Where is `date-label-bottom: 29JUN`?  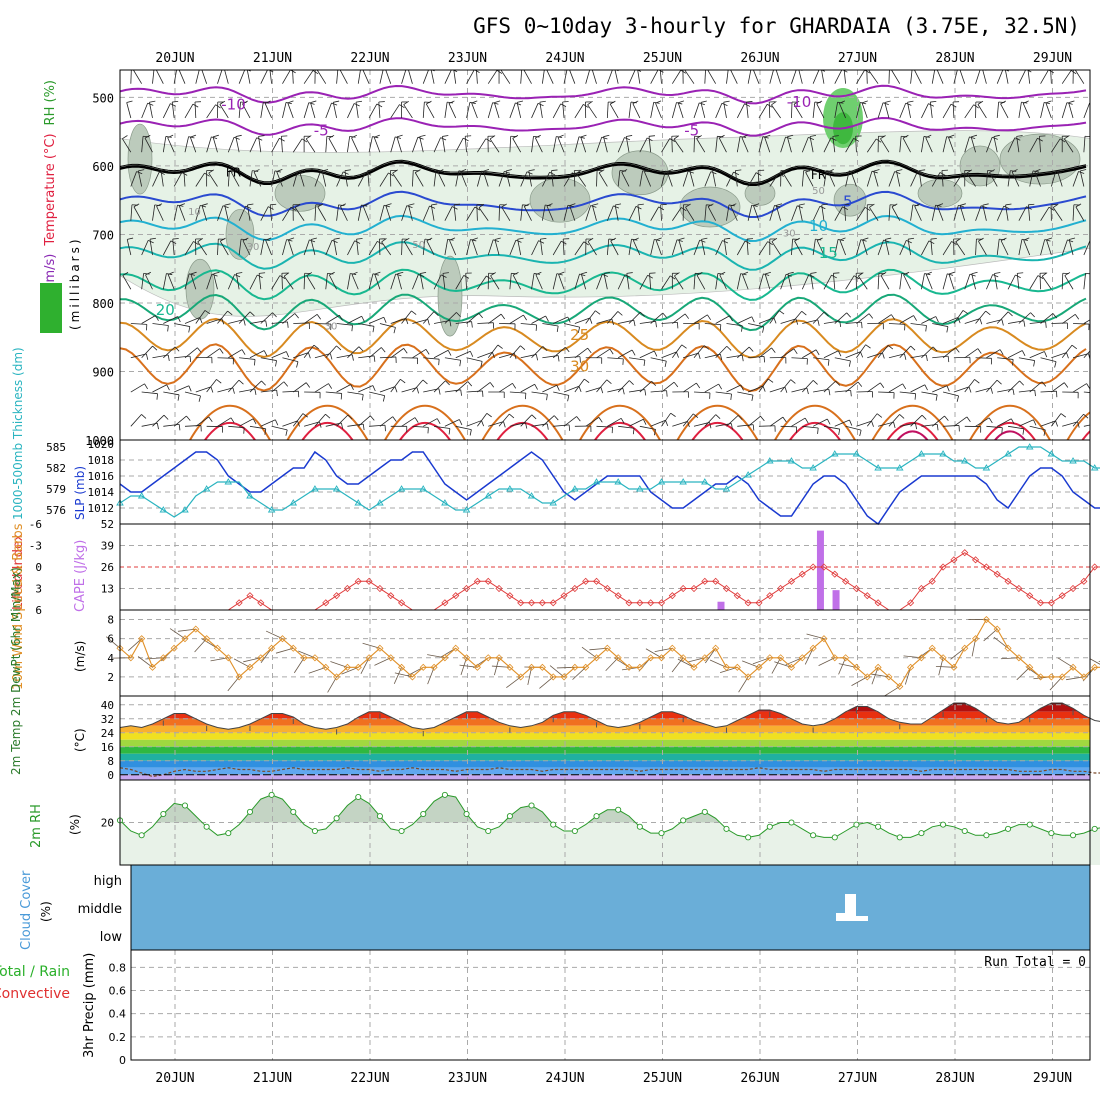 date-label-bottom: 29JUN is located at coordinates (1052, 1078).